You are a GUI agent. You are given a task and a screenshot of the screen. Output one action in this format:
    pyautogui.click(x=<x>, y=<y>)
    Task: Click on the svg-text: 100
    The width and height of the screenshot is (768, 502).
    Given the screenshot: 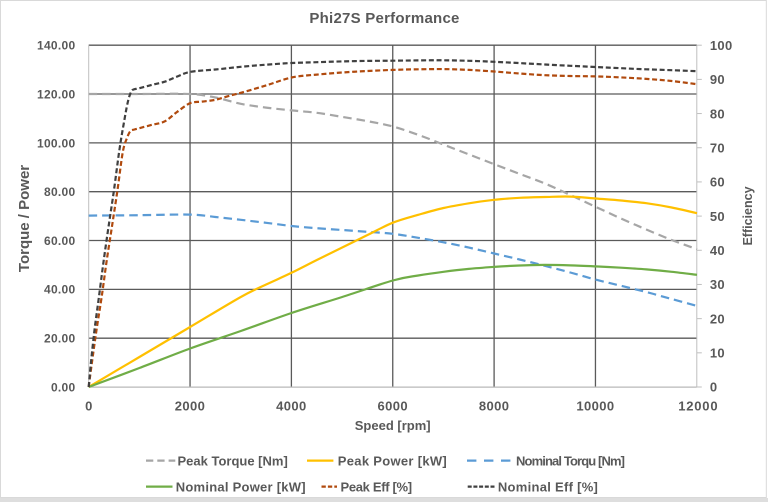 What is the action you would take?
    pyautogui.click(x=721, y=45)
    